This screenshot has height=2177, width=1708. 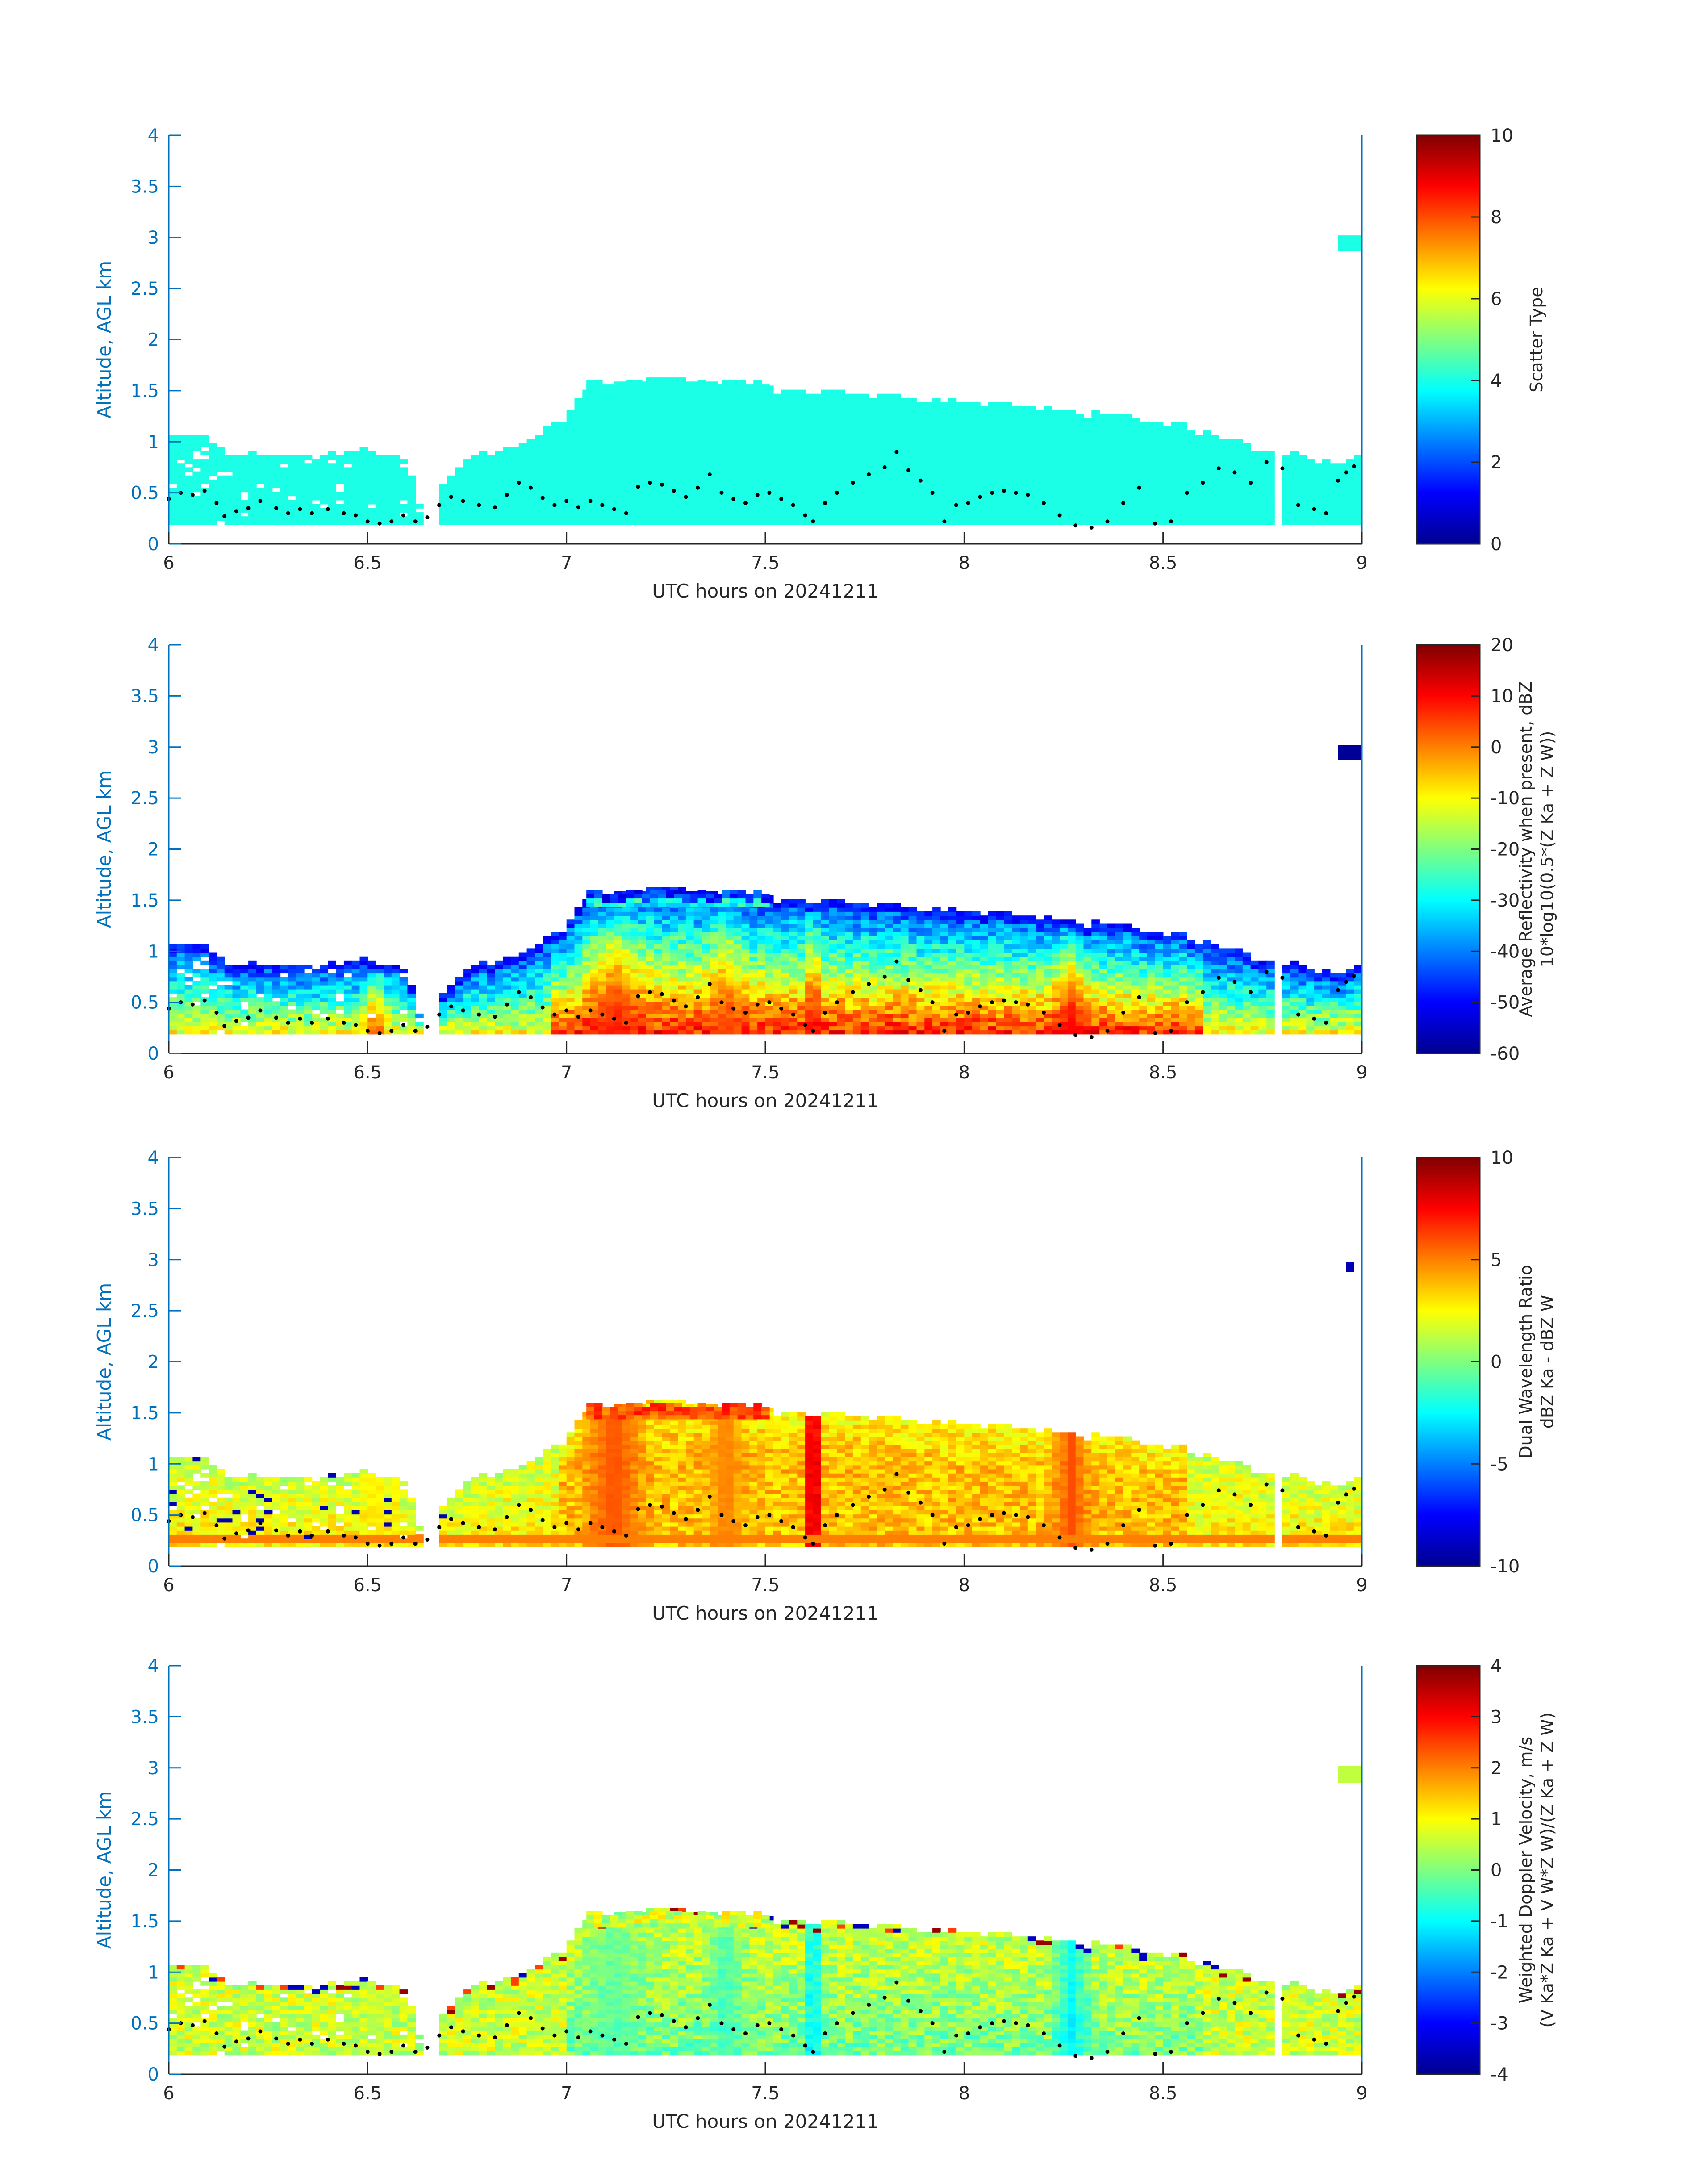 I want to click on colorbar-tick-label: 8, so click(x=1496, y=217).